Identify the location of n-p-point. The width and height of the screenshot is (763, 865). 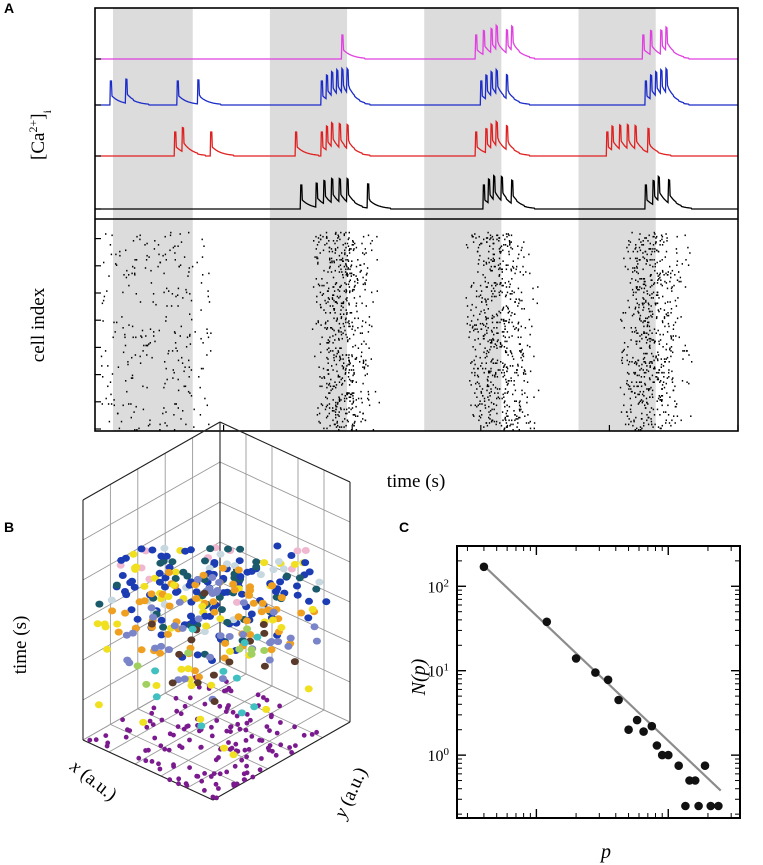
(595, 672).